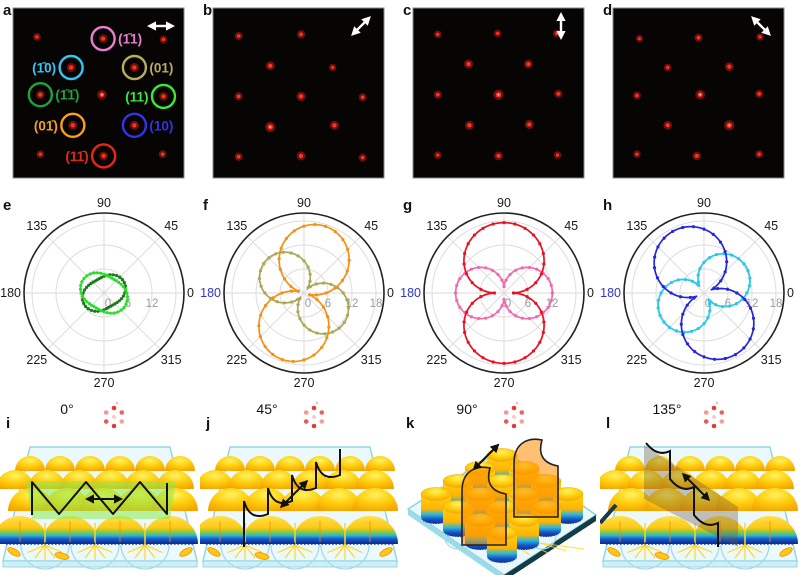 This screenshot has width=800, height=575. Describe the element at coordinates (407, 10) in the screenshot. I see `panel-letter: c` at that location.